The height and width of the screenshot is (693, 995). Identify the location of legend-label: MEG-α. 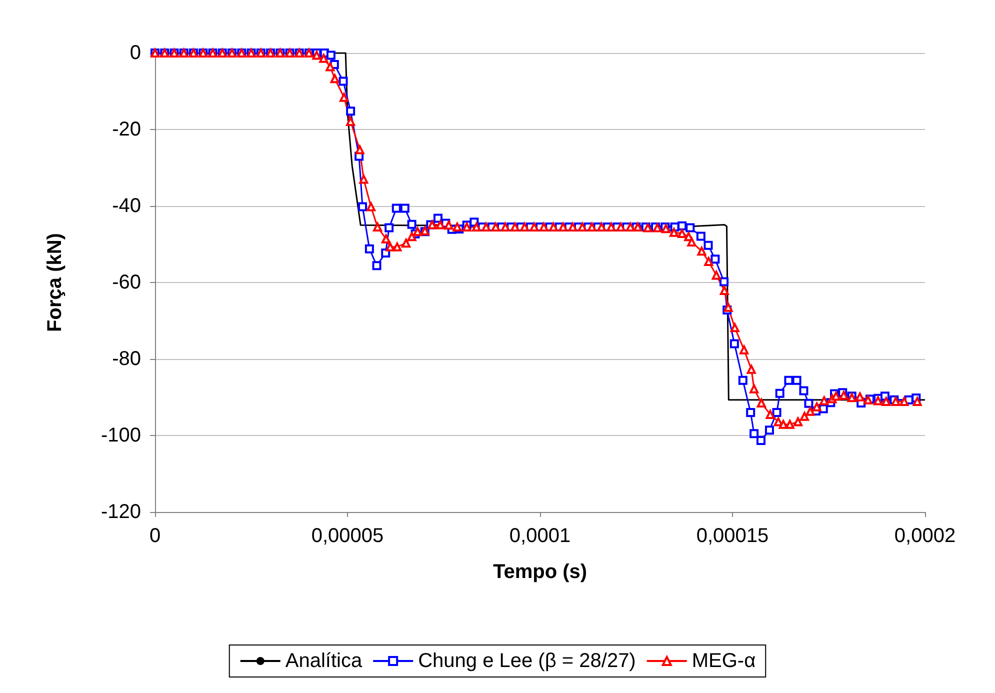
(724, 661).